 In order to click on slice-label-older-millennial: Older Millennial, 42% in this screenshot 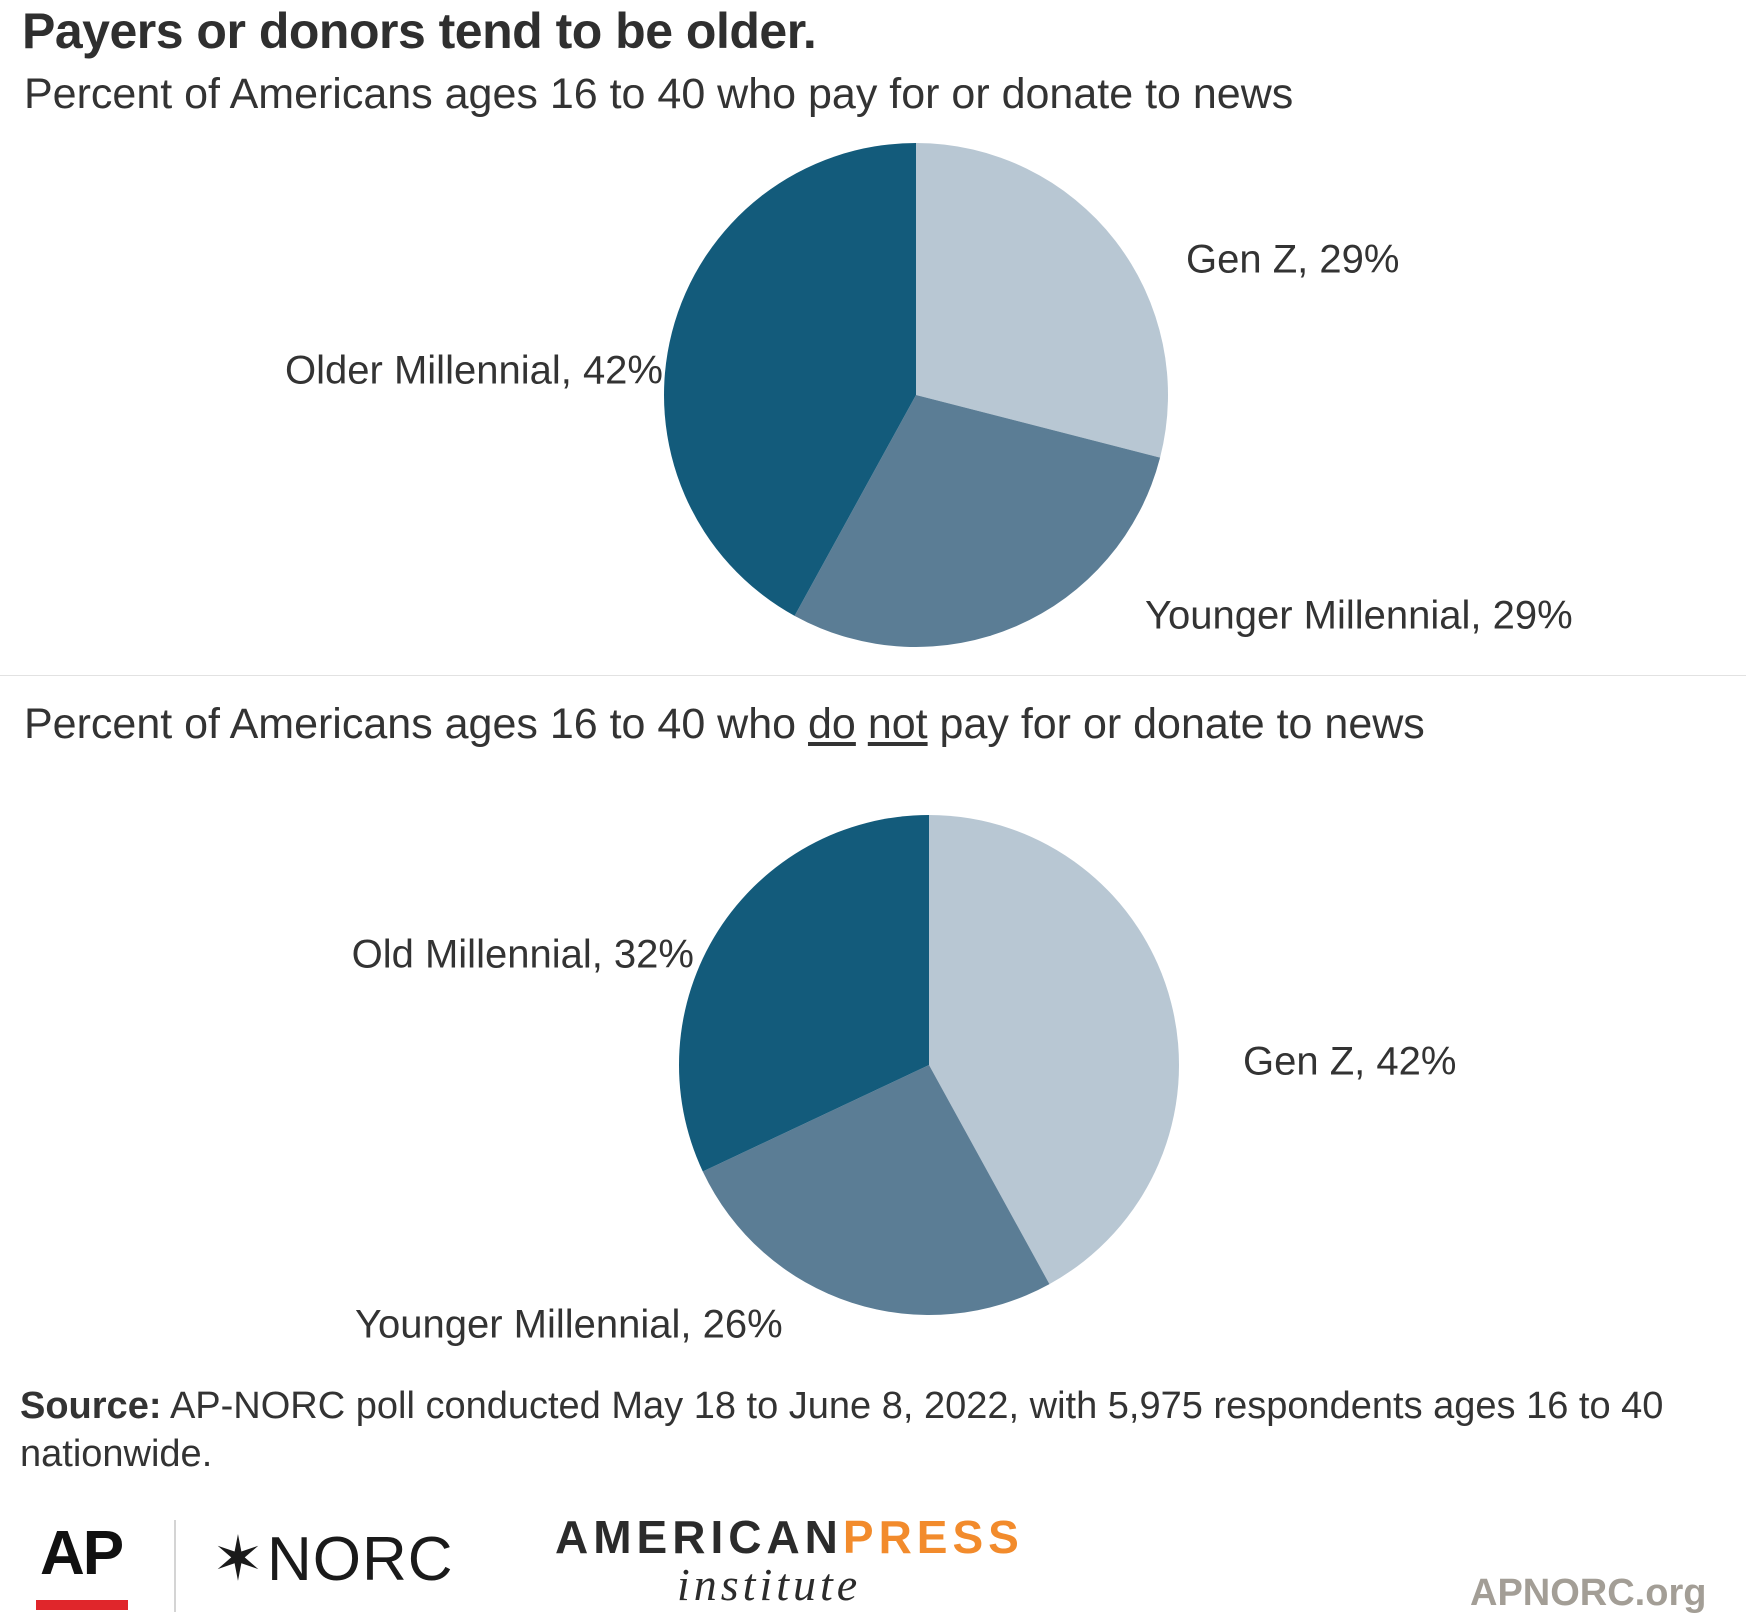, I will do `click(474, 371)`.